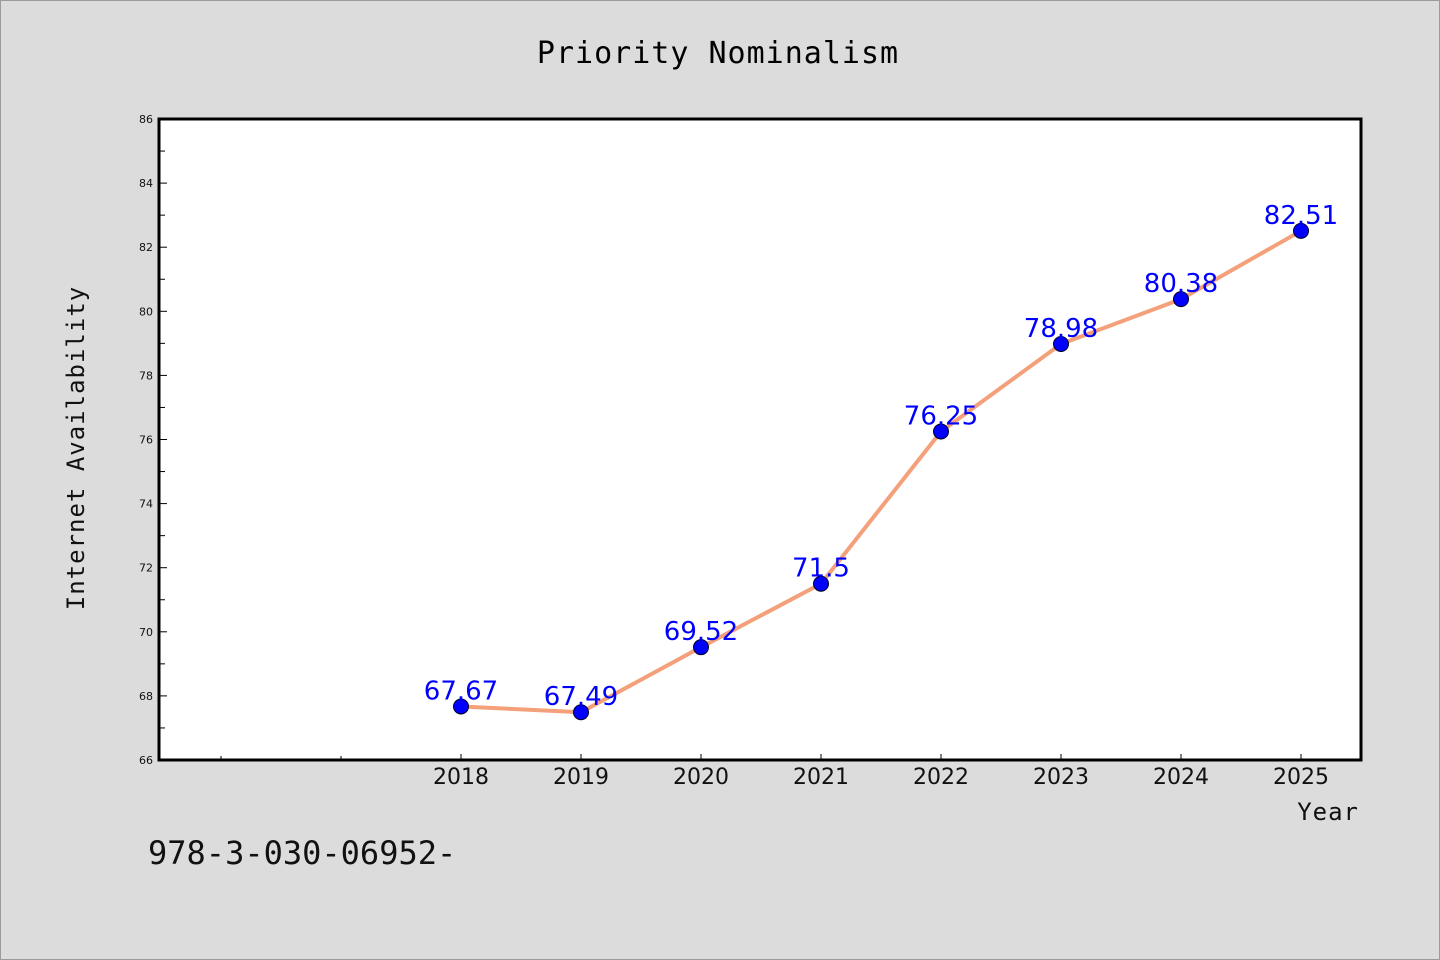 This screenshot has width=1440, height=960. Describe the element at coordinates (1301, 777) in the screenshot. I see `x-tick-label: 2025` at that location.